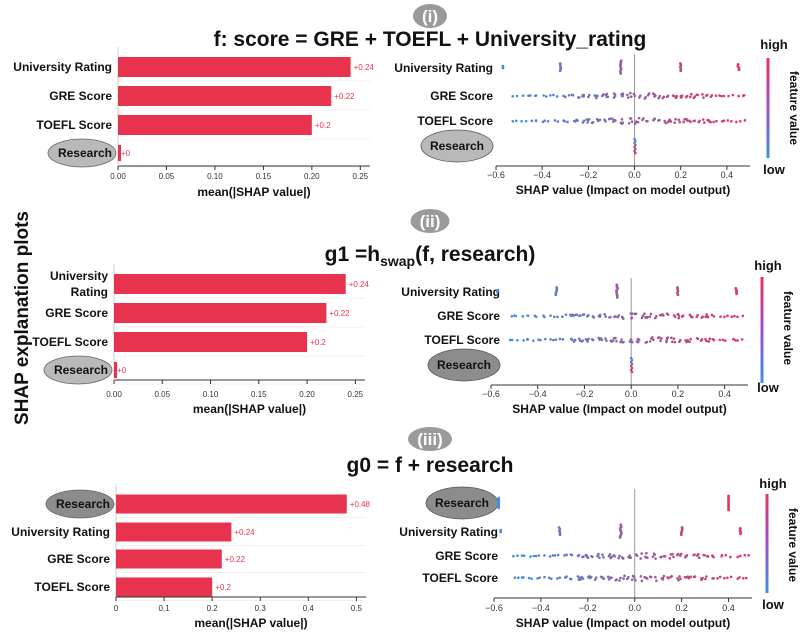 This screenshot has width=800, height=641. I want to click on colorbar-title: feature value, so click(788, 328).